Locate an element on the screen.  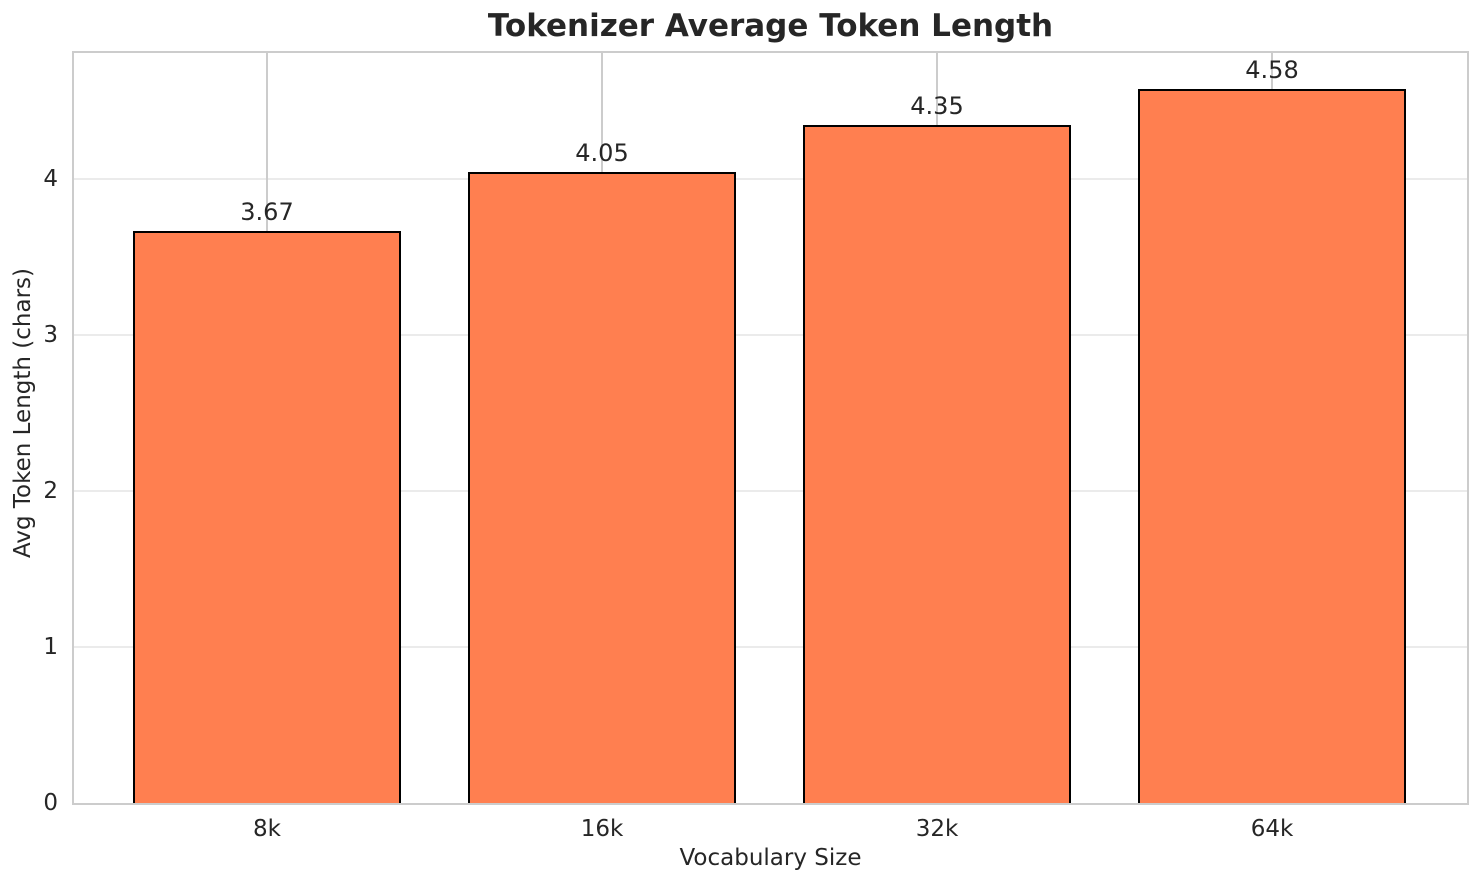
x-tick-label: 32k is located at coordinates (937, 829).